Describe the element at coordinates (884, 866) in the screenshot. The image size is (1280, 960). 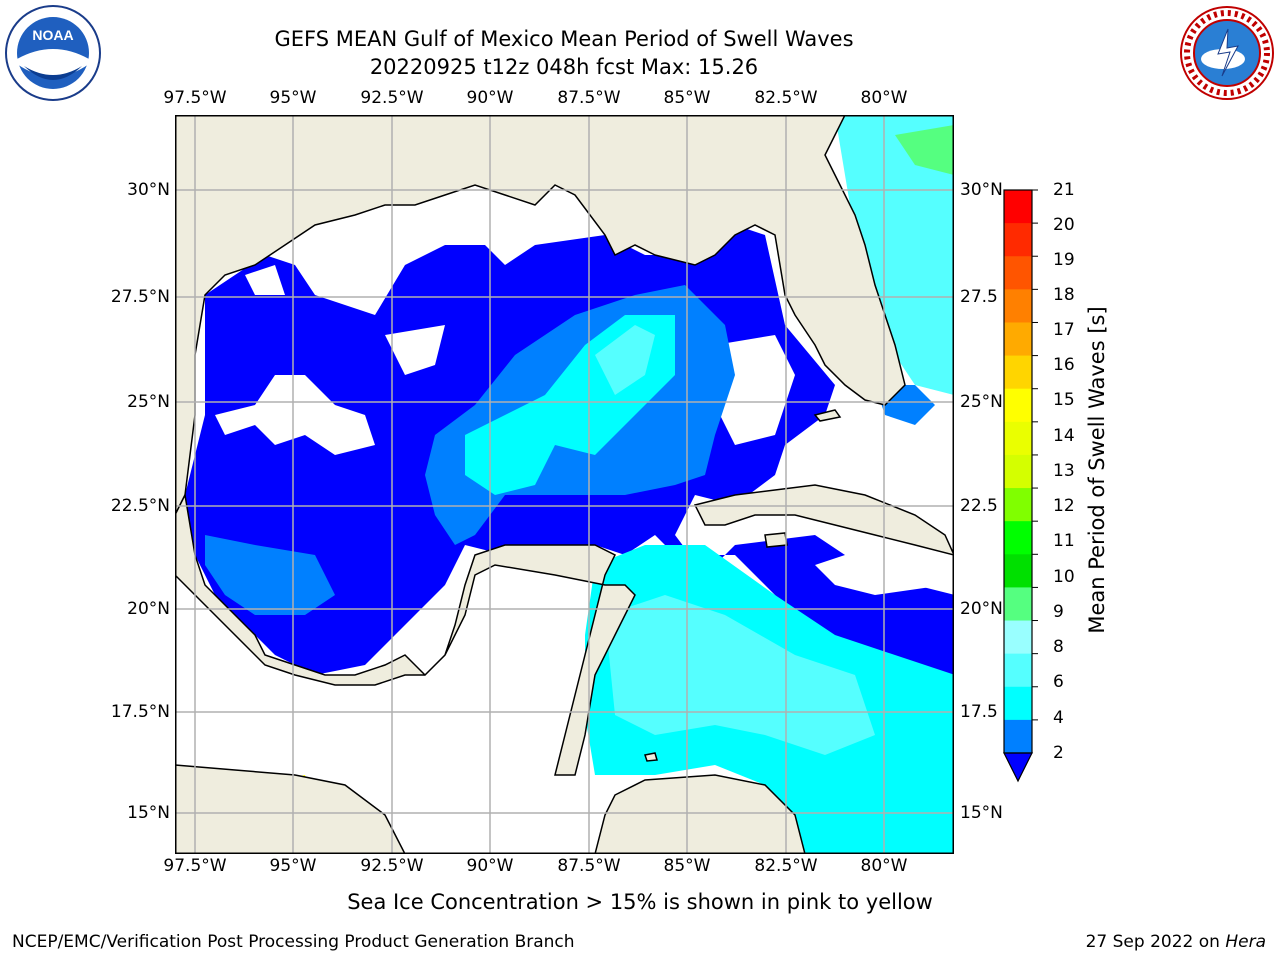
I see `lon-label-bottom: 80°W` at that location.